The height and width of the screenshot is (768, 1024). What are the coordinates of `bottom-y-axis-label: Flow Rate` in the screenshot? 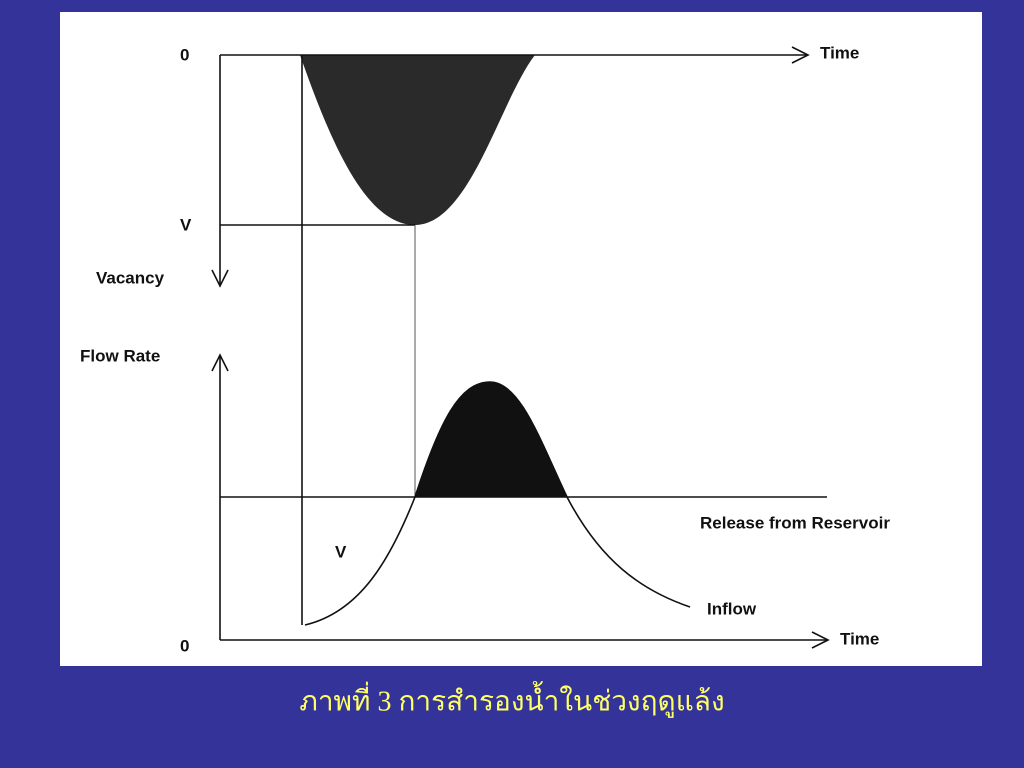 It's located at (120, 355).